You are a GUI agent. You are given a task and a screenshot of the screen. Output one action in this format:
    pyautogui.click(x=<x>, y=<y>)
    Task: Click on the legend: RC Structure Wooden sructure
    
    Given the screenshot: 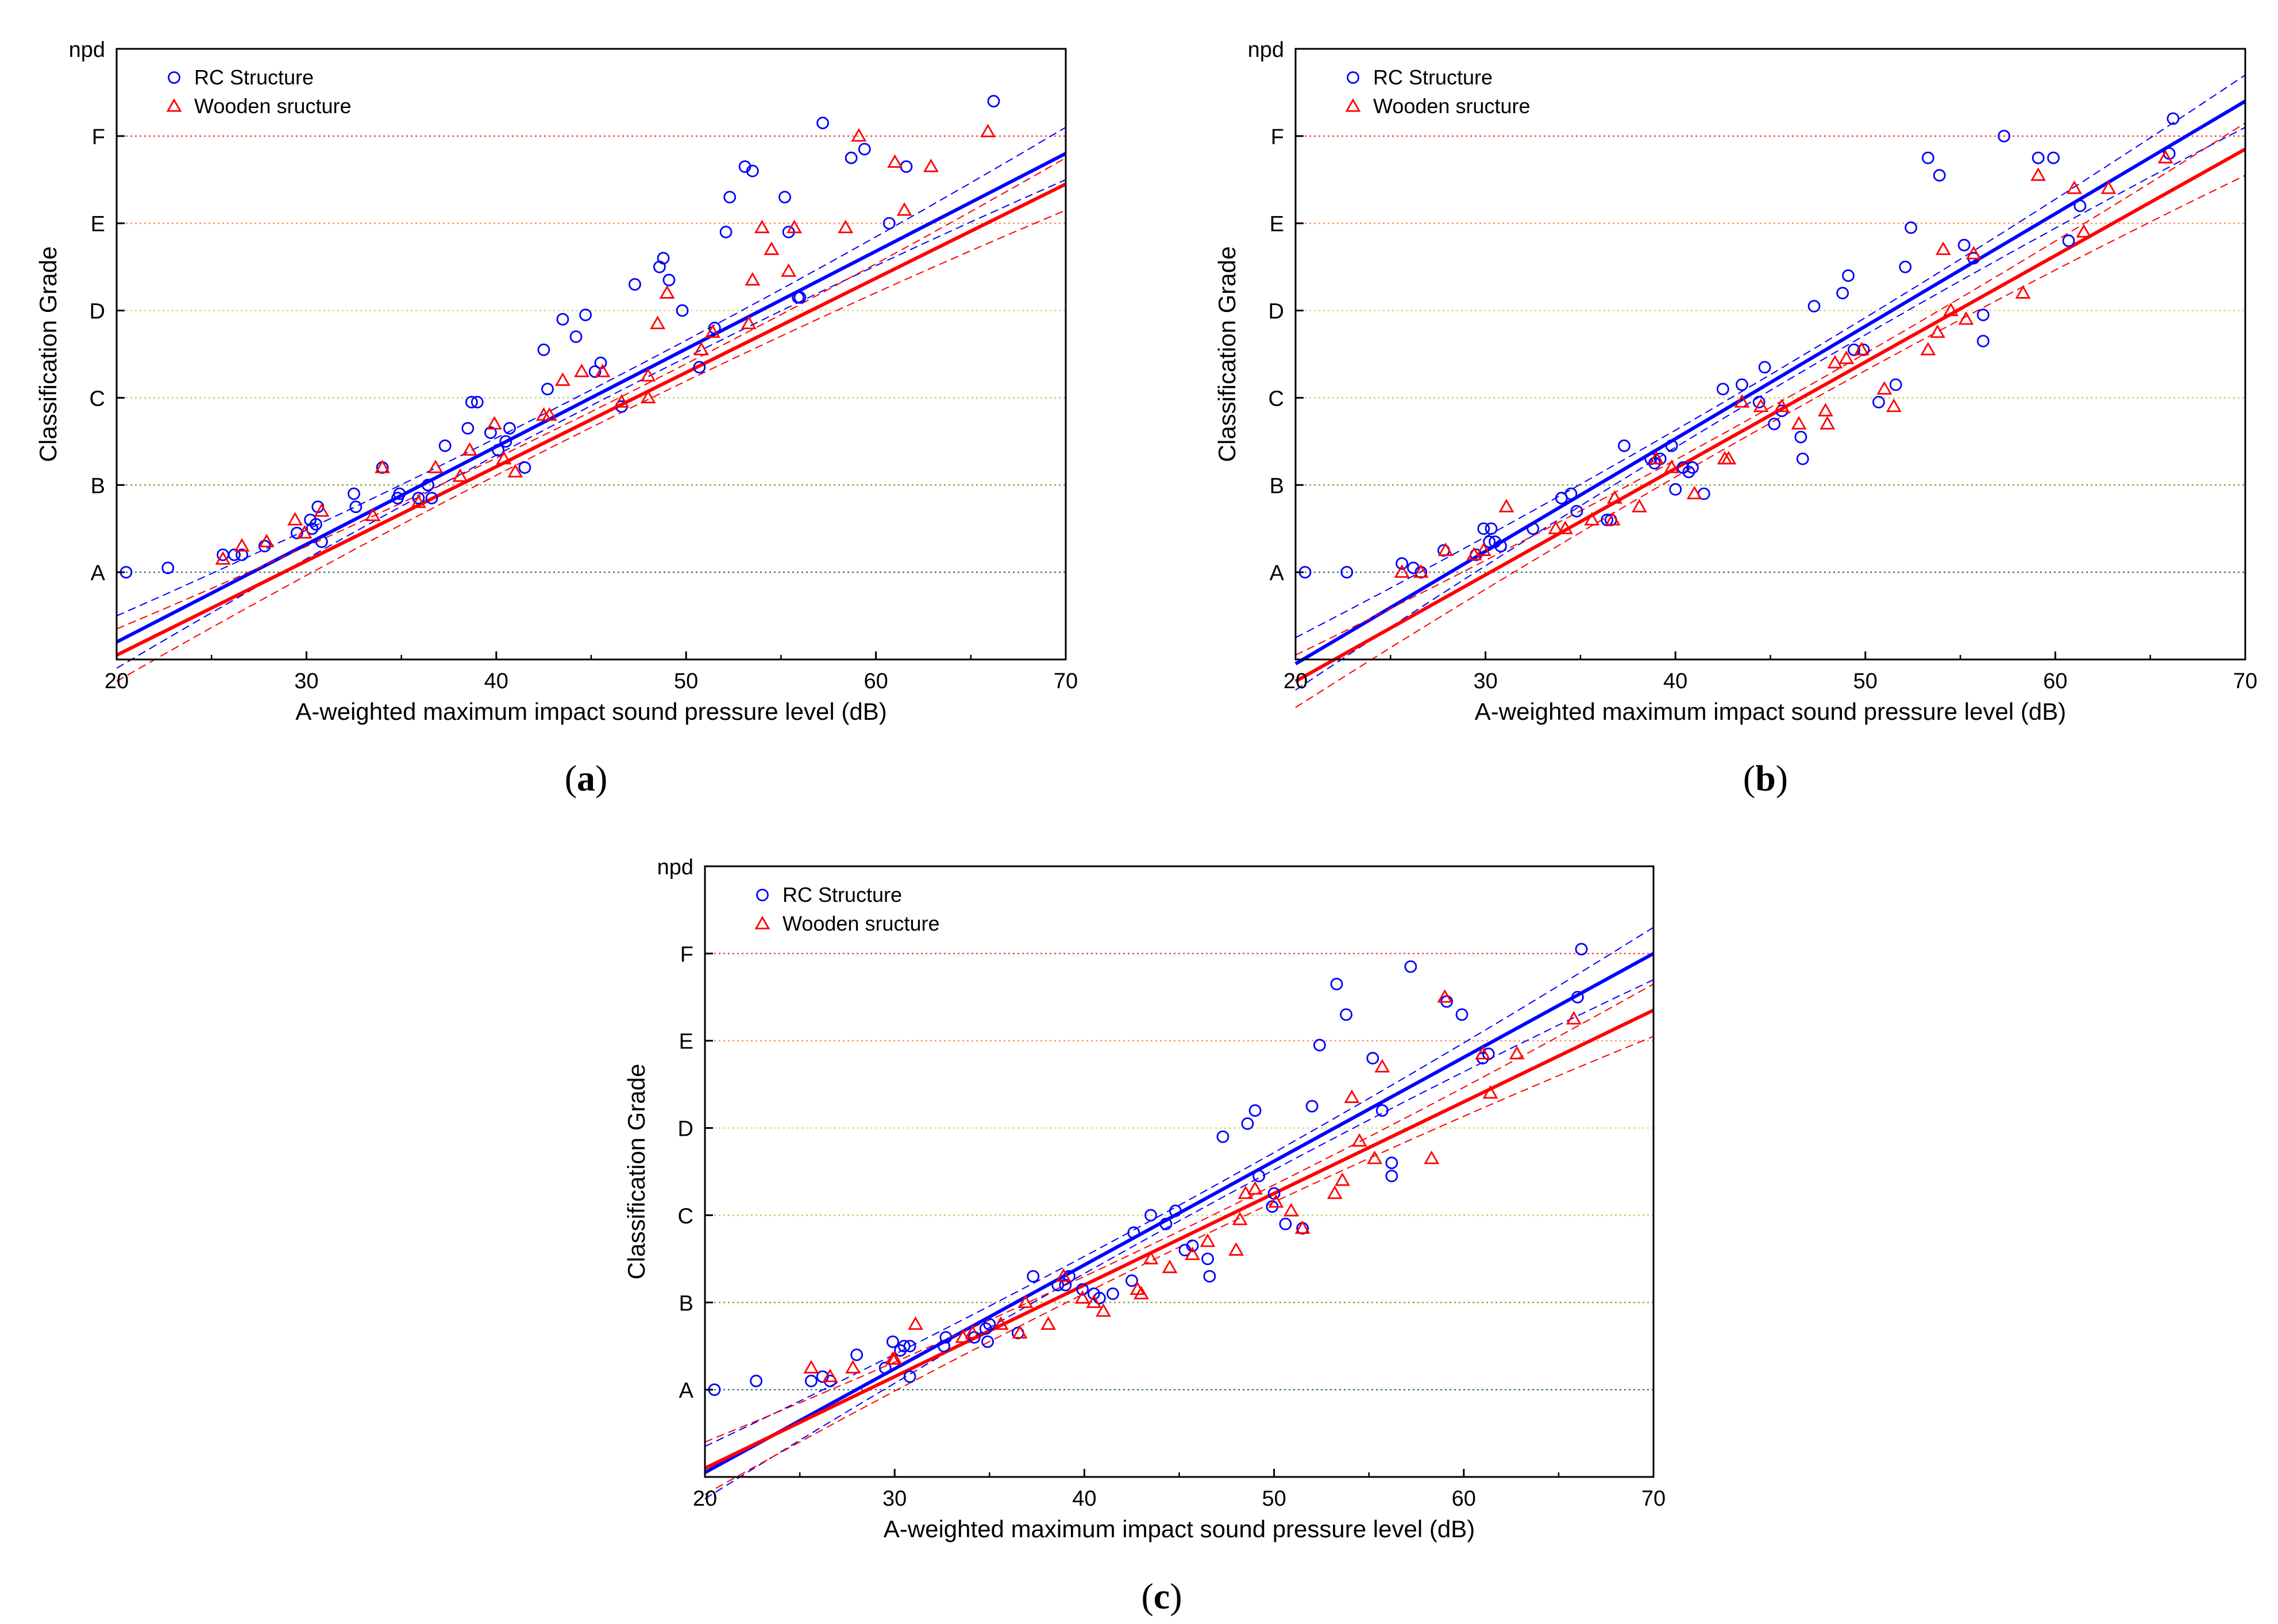 What is the action you would take?
    pyautogui.click(x=258, y=91)
    